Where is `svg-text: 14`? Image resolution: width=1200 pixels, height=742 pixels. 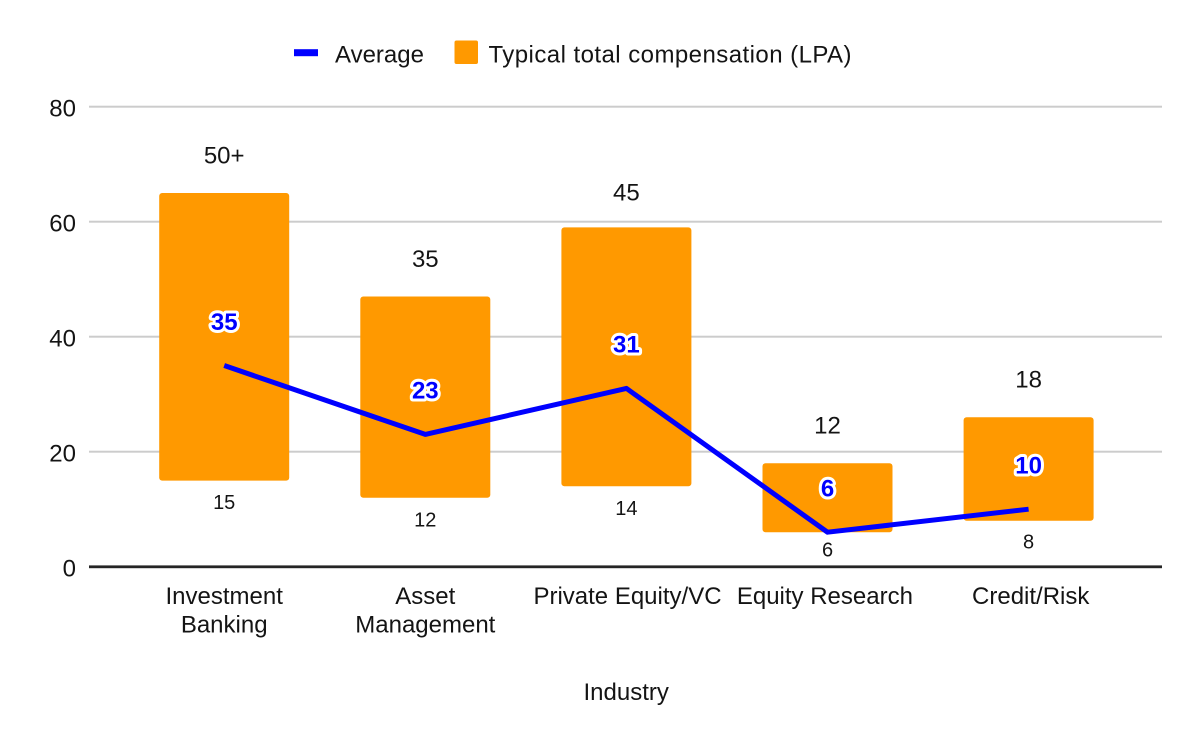 svg-text: 14 is located at coordinates (626, 509).